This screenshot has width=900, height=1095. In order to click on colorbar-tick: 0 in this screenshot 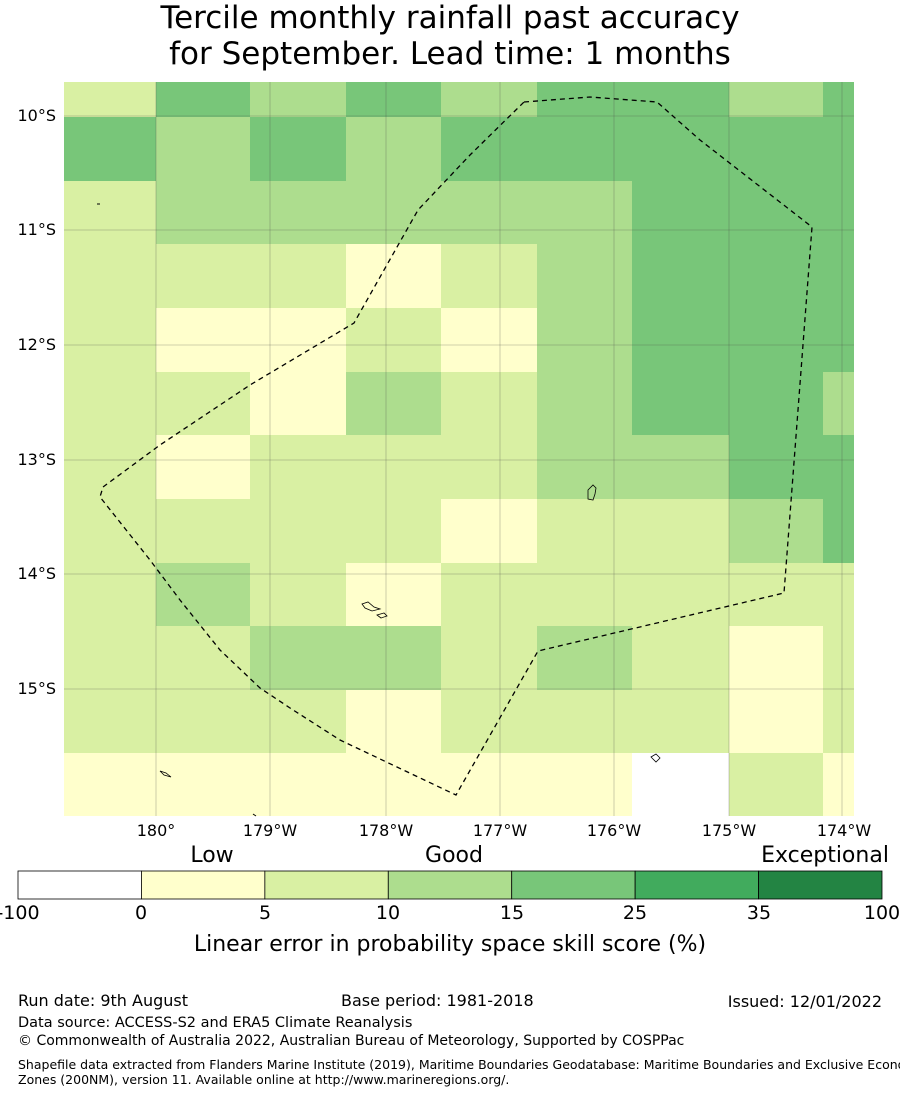, I will do `click(141, 913)`.